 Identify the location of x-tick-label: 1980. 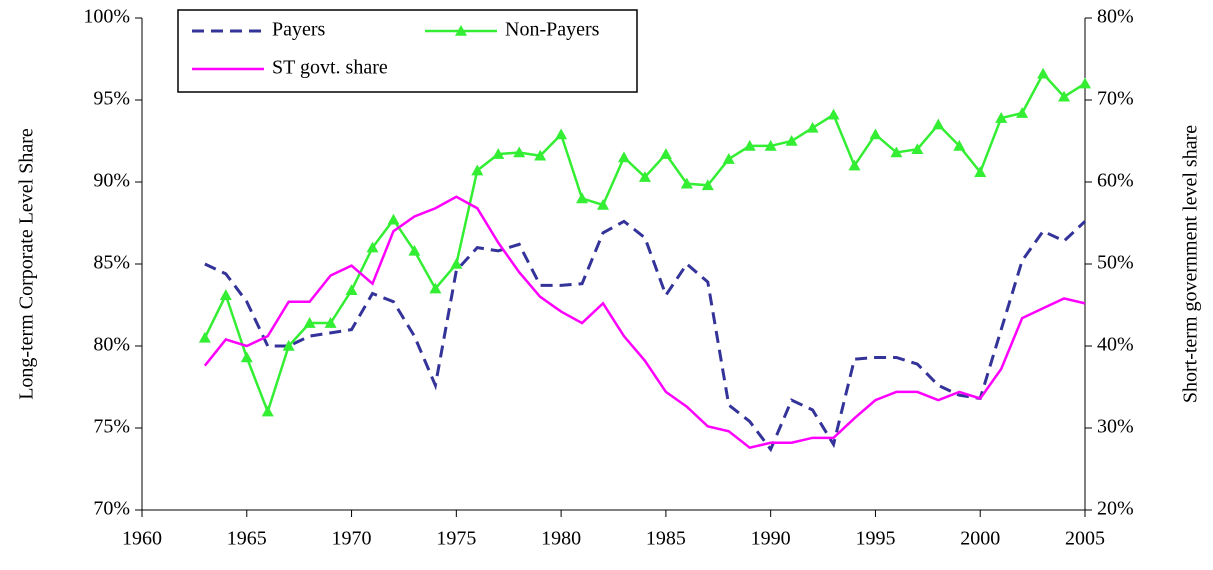
(561, 539).